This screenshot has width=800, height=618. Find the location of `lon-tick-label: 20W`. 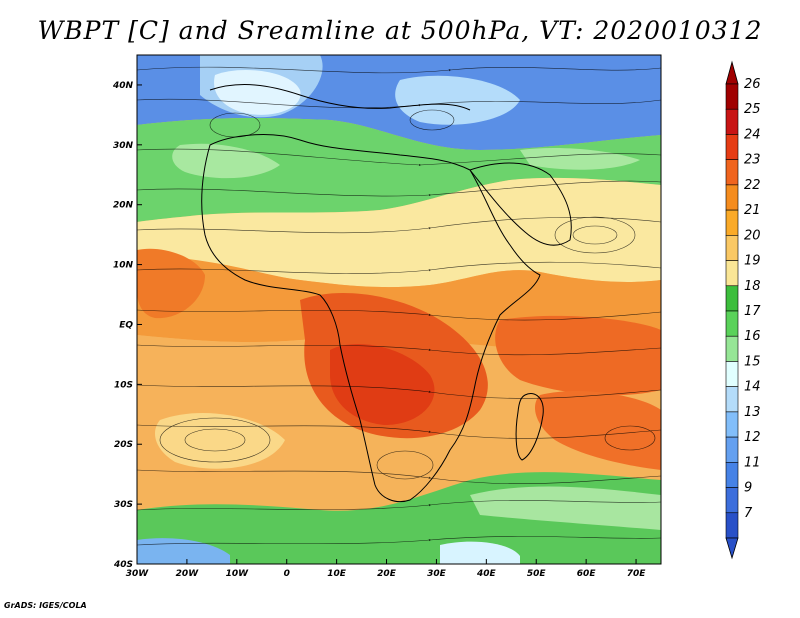

lon-tick-label: 20W is located at coordinates (188, 574).